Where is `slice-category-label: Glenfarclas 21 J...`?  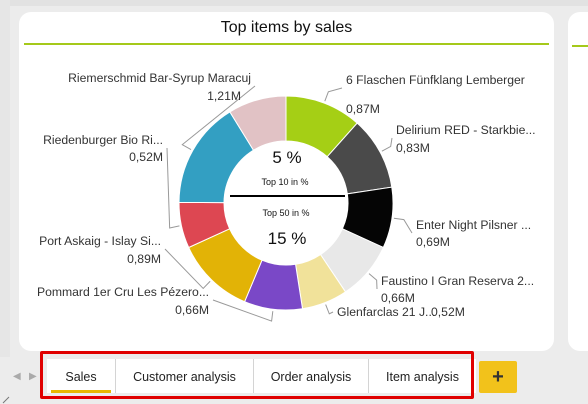
slice-category-label: Glenfarclas 21 J... is located at coordinates (386, 312).